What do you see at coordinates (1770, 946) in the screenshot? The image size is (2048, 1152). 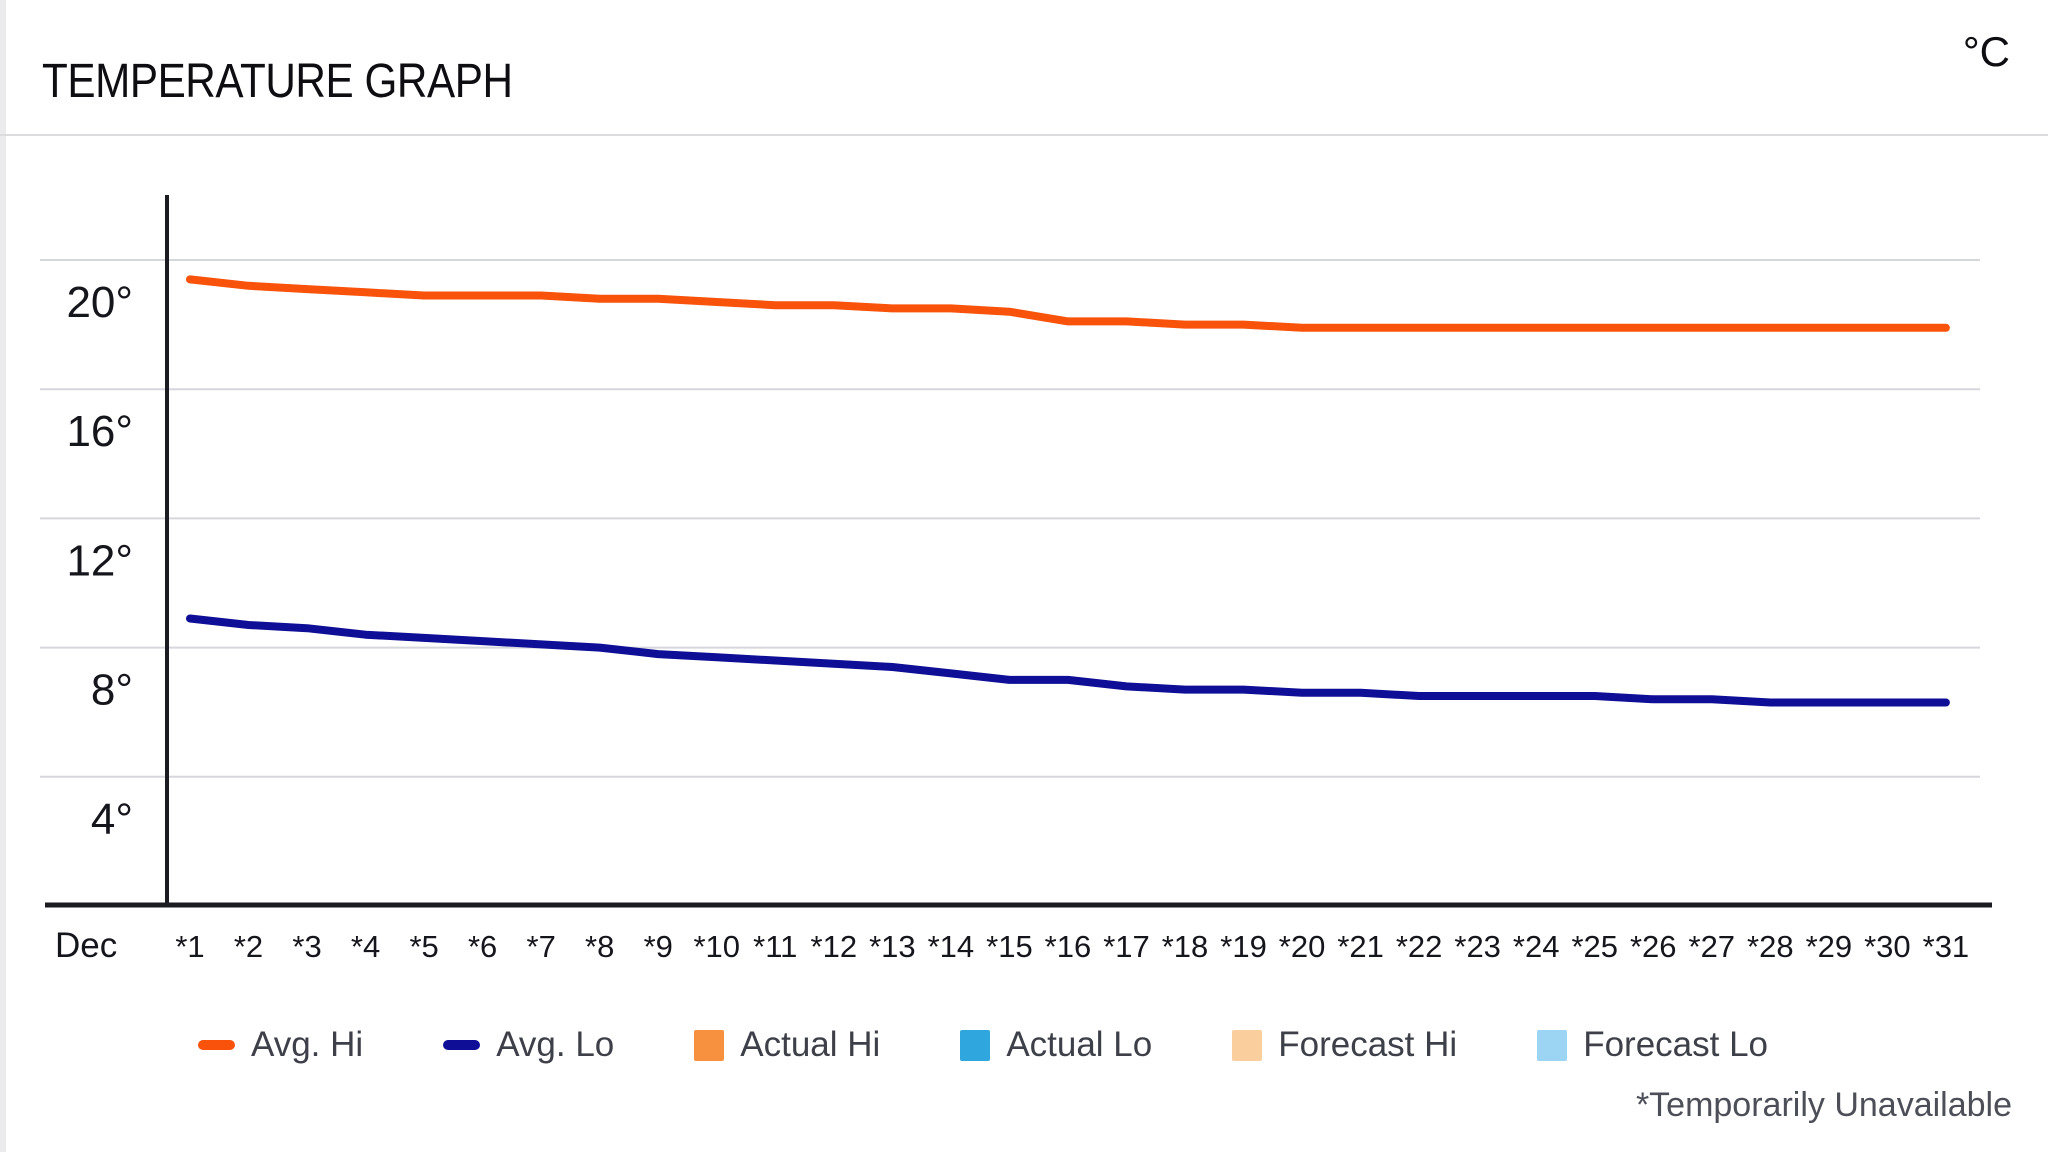 I see `x-tick-label: *28` at bounding box center [1770, 946].